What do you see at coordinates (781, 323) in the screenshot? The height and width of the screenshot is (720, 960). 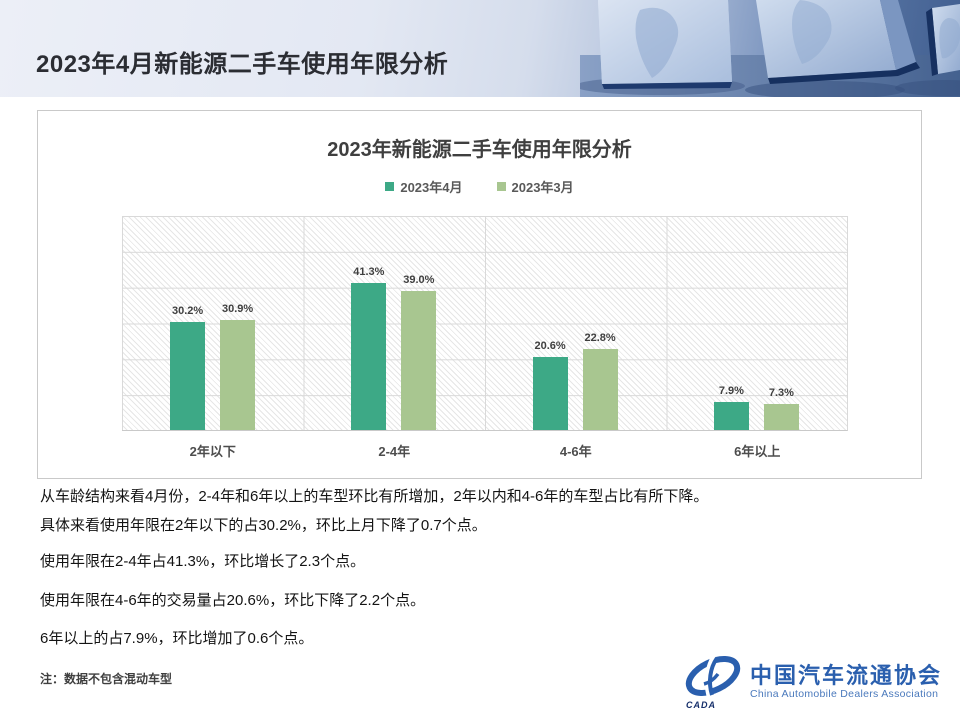 I see `bar-column: 7.3%` at bounding box center [781, 323].